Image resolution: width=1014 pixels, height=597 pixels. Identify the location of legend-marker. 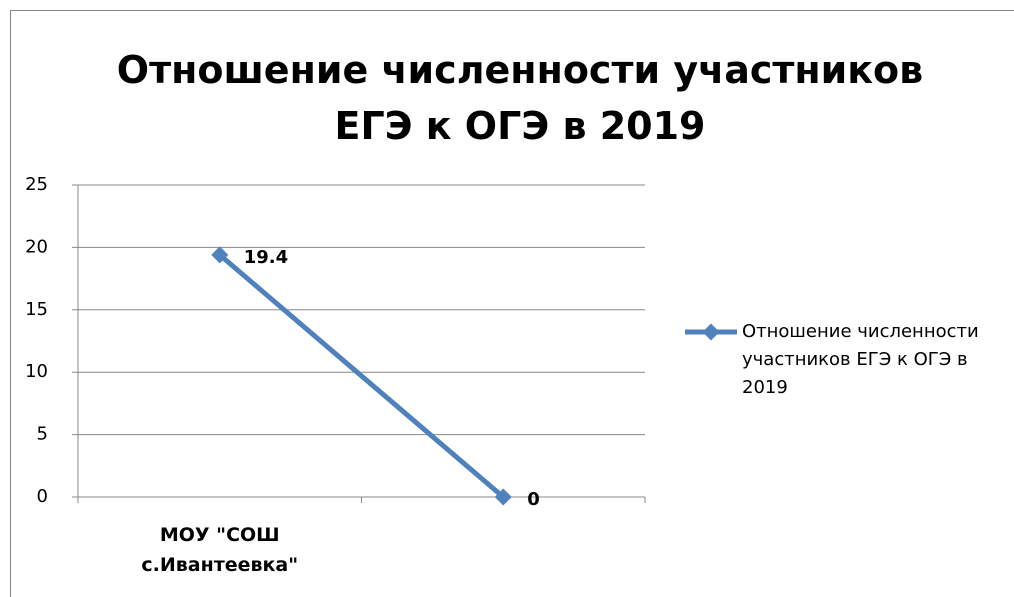
(711, 332).